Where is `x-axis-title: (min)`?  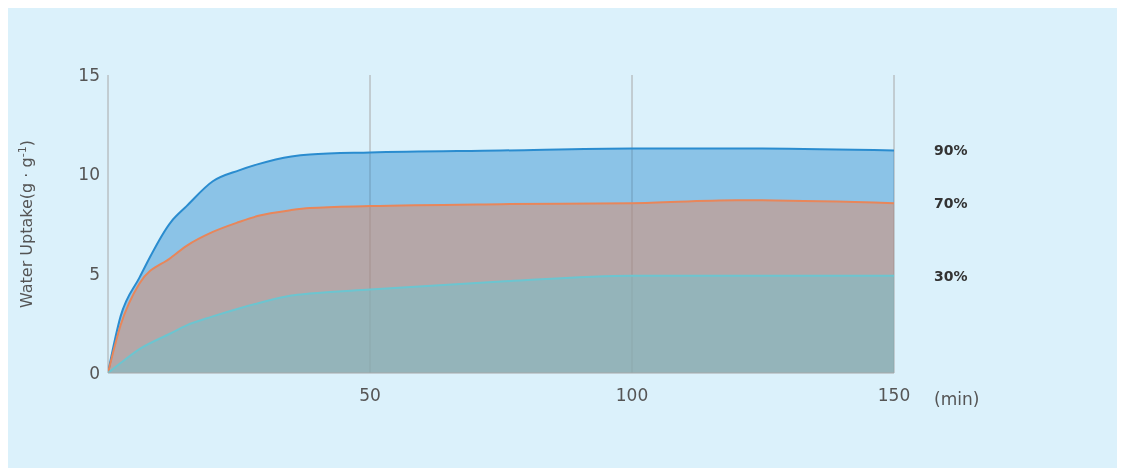 x-axis-title: (min) is located at coordinates (957, 399).